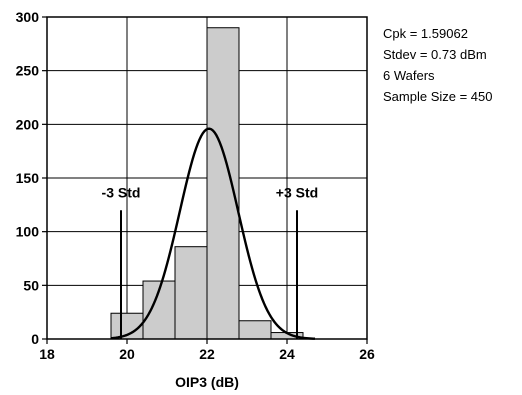  I want to click on sample-size: Sample Size = 450, so click(438, 96).